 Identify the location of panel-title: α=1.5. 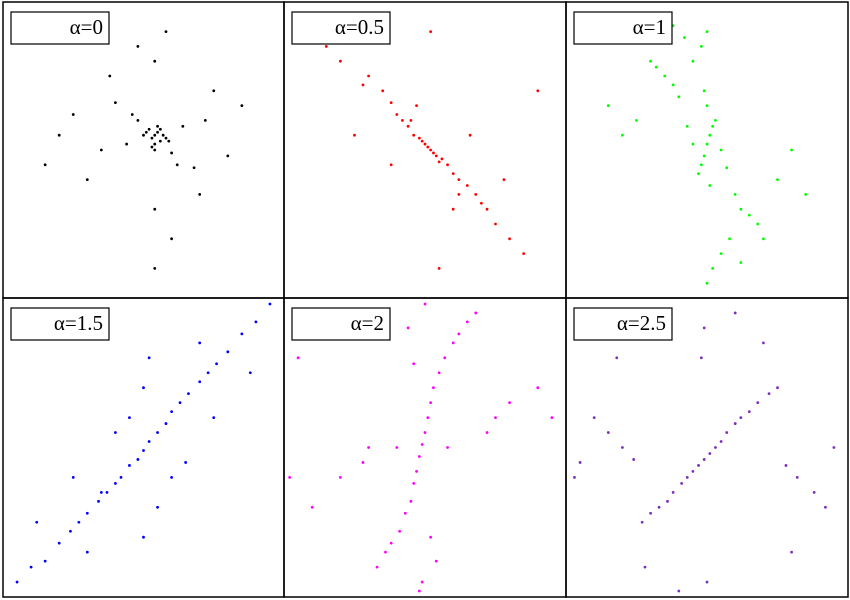
(78, 323).